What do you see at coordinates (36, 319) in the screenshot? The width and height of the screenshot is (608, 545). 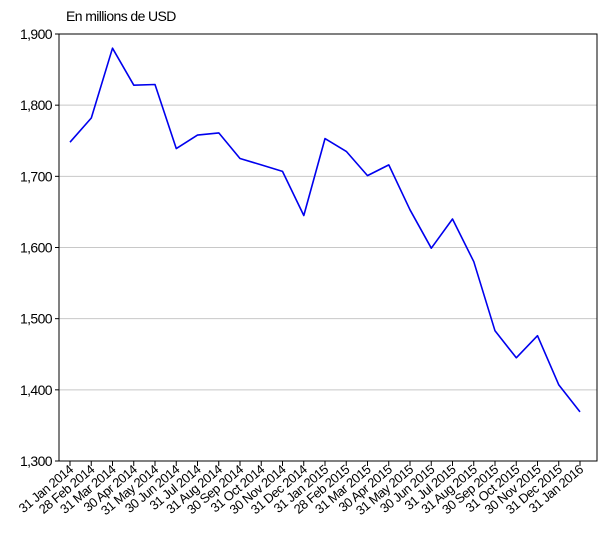 I see `y-tick-label: 1,500` at bounding box center [36, 319].